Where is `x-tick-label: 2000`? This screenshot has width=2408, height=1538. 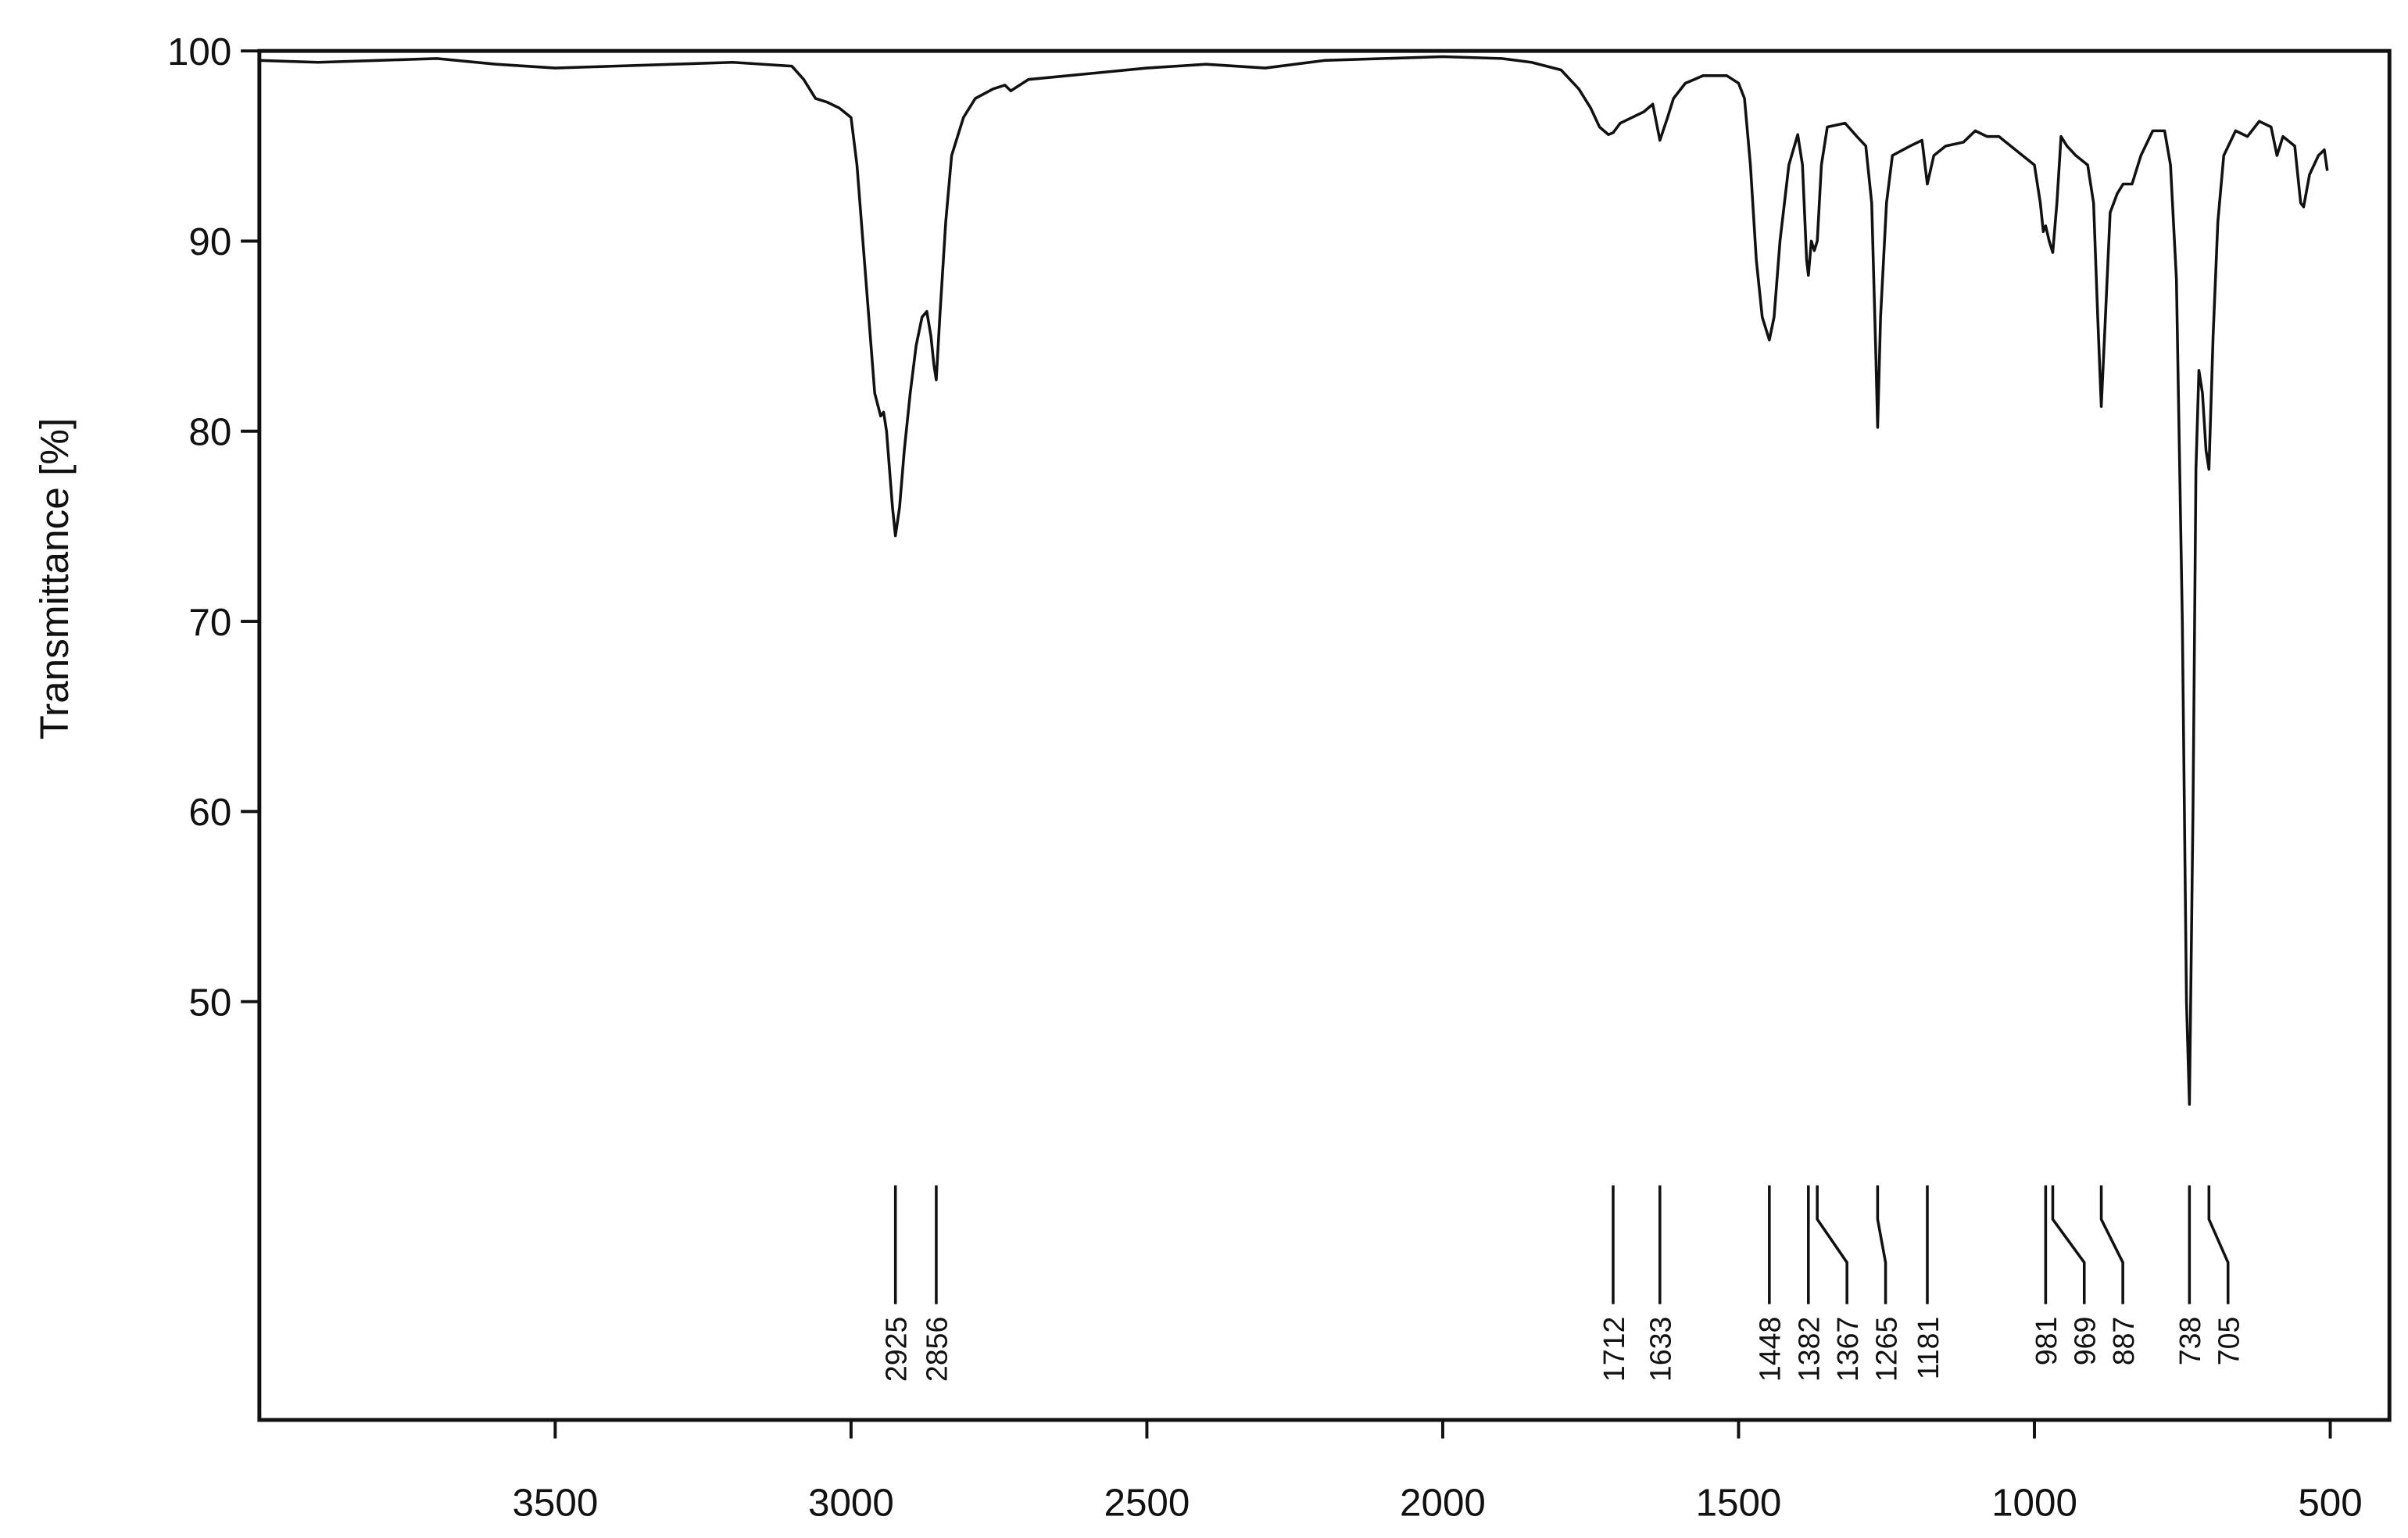
x-tick-label: 2000 is located at coordinates (1443, 1502).